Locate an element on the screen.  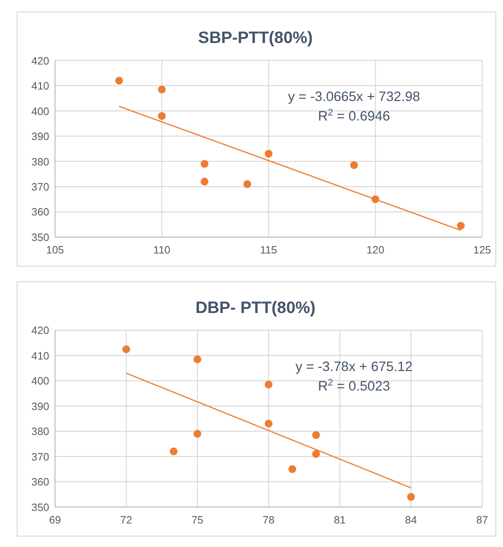
annotation: y = -3.0665x + 732.98 is located at coordinates (354, 96).